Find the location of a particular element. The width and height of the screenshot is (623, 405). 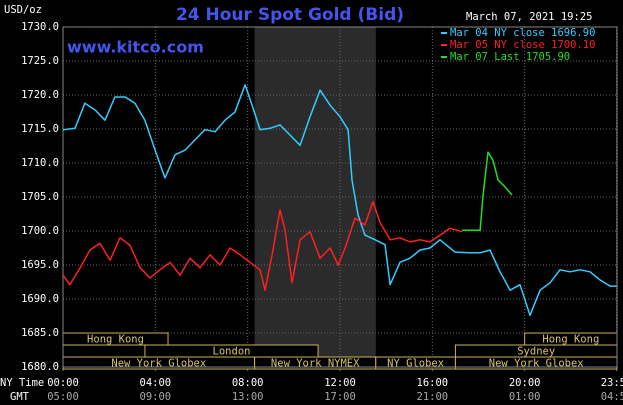

session-label: New York NYMEX is located at coordinates (315, 364).